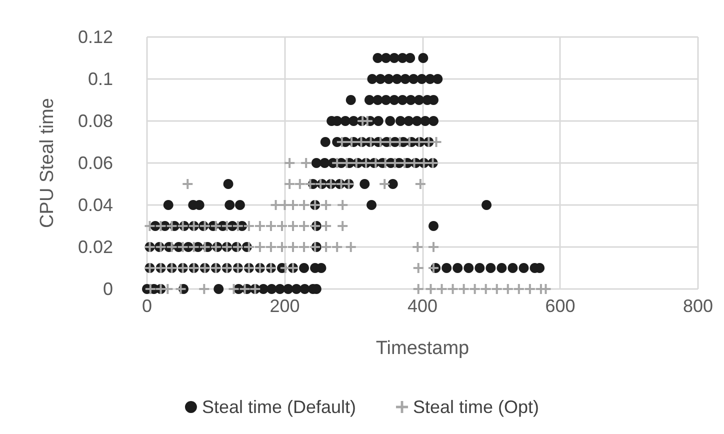 The width and height of the screenshot is (724, 434). Describe the element at coordinates (100, 79) in the screenshot. I see `y-tick-label: 0.1` at that location.